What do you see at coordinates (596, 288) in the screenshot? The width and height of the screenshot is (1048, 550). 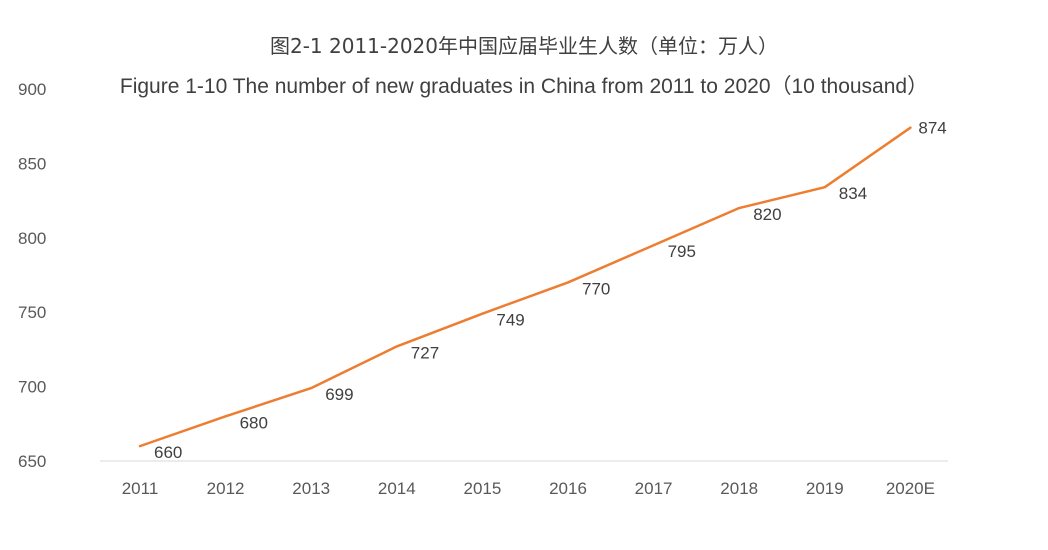 I see `data-label: 770` at bounding box center [596, 288].